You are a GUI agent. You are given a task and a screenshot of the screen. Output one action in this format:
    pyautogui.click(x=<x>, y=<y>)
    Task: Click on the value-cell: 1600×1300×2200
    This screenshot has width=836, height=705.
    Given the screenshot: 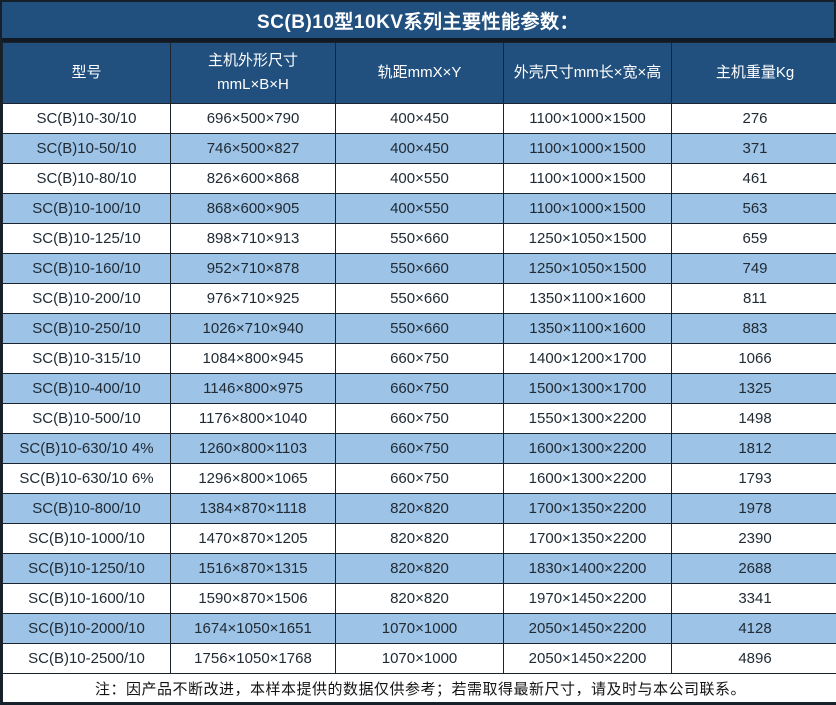 What is the action you would take?
    pyautogui.click(x=587, y=448)
    